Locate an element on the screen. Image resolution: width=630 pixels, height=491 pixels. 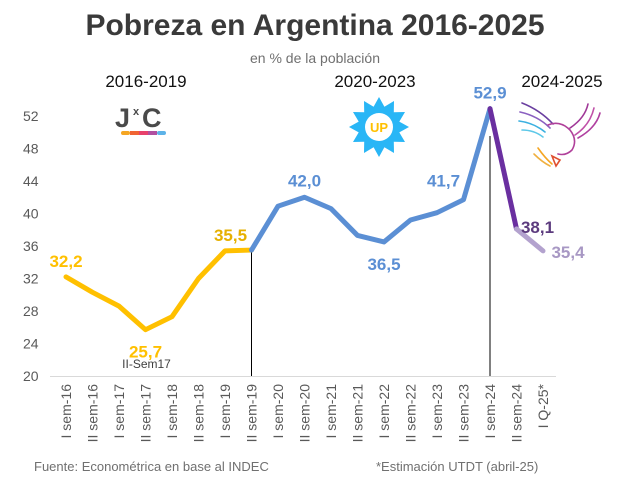
series-line-2025-estimate is located at coordinates (530, 240).